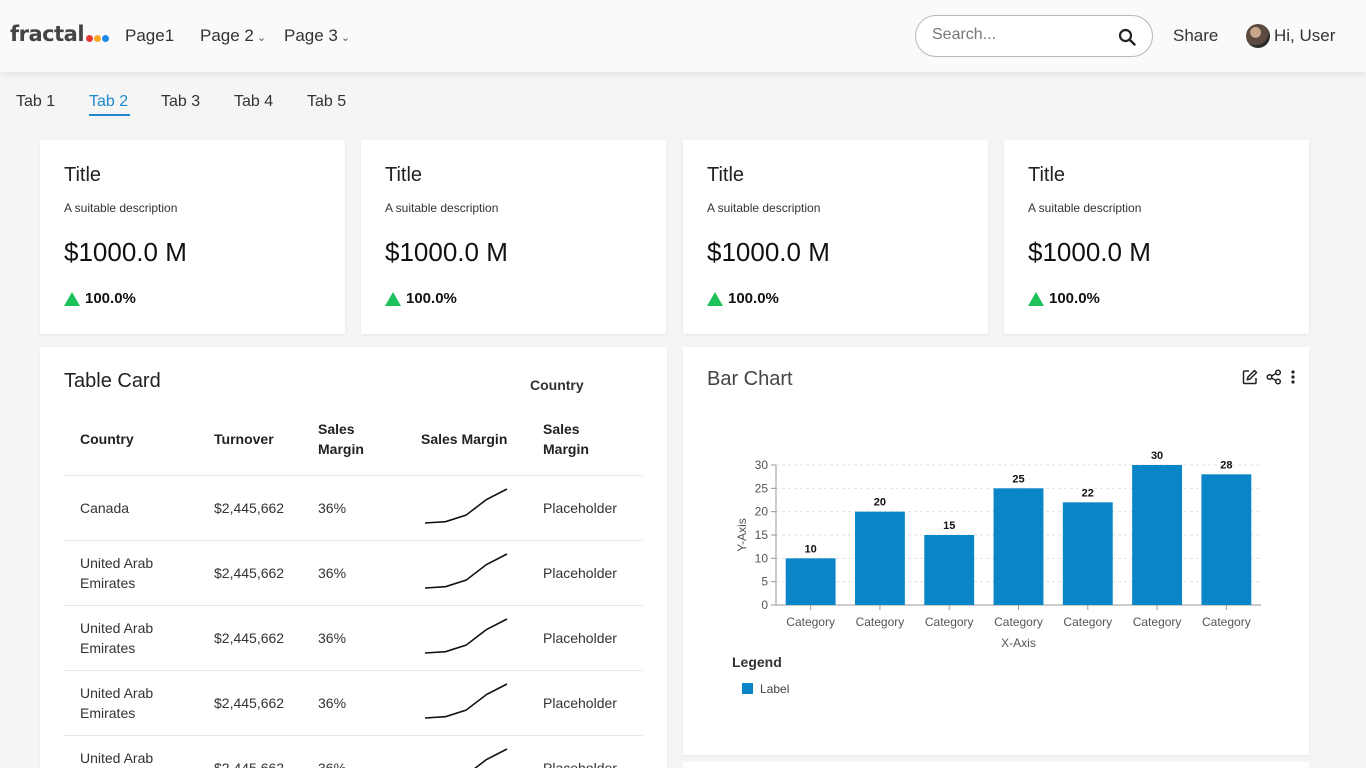  Describe the element at coordinates (106, 38) in the screenshot. I see `logo-dot-blue` at that location.